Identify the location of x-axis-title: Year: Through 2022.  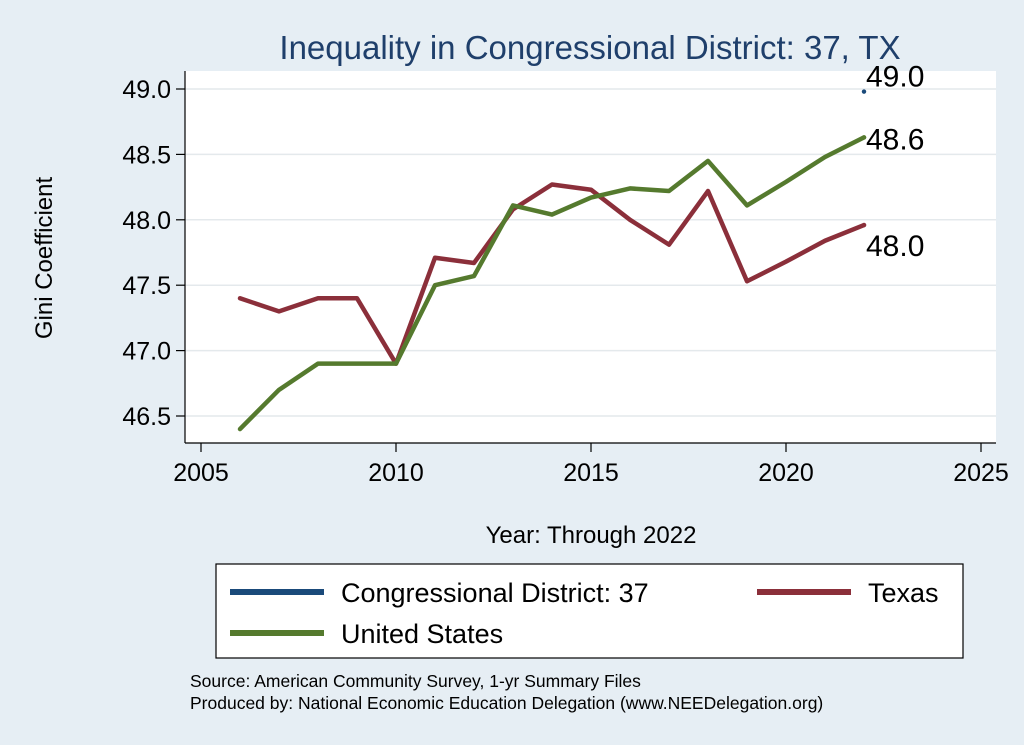
(591, 535).